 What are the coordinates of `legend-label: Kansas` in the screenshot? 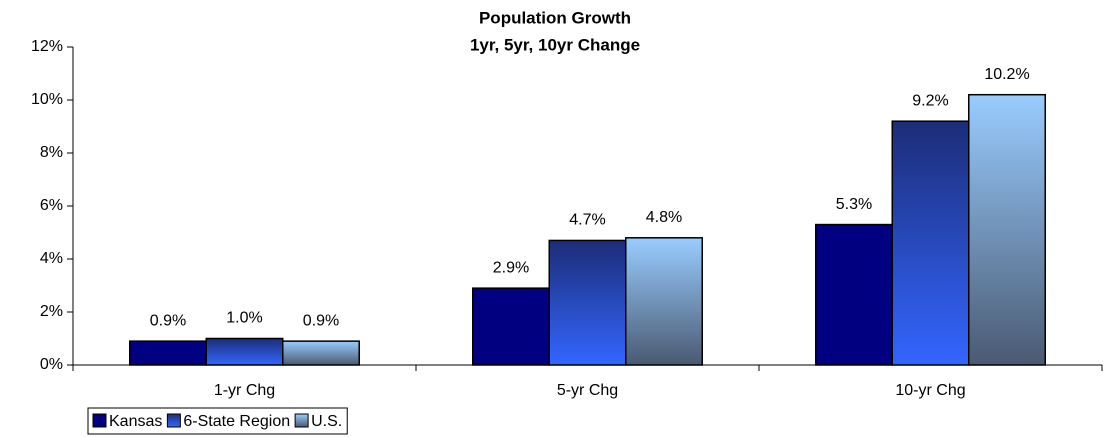 It's located at (135, 421).